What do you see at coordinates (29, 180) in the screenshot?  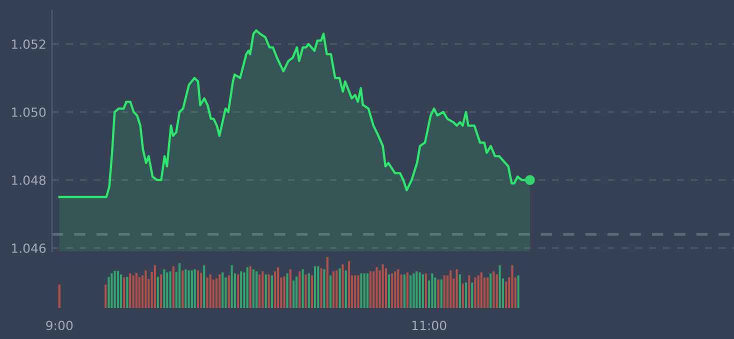 I see `y-tick-label: 1.048` at bounding box center [29, 180].